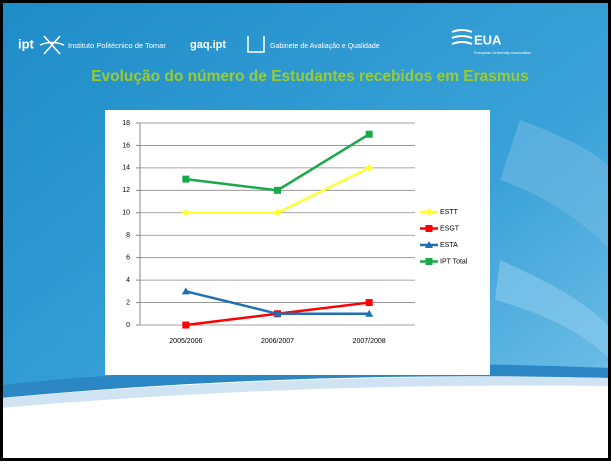 Image resolution: width=611 pixels, height=466 pixels. I want to click on x-tick-label: 2006/2007, so click(277, 341).